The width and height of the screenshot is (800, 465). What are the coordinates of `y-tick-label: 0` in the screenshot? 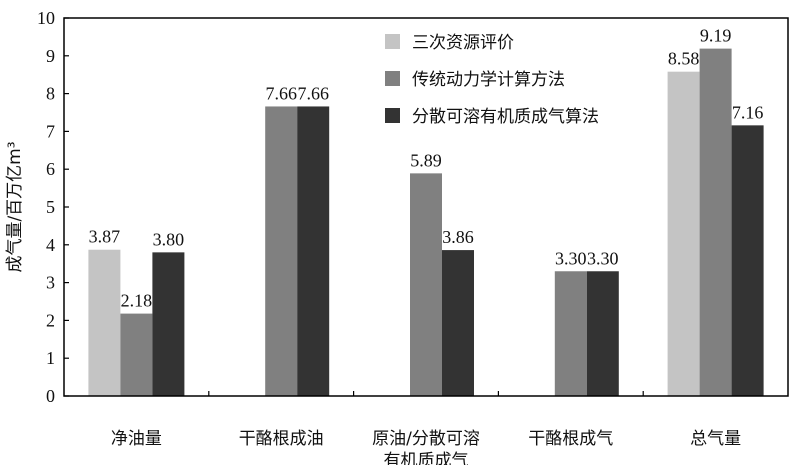 It's located at (50, 396).